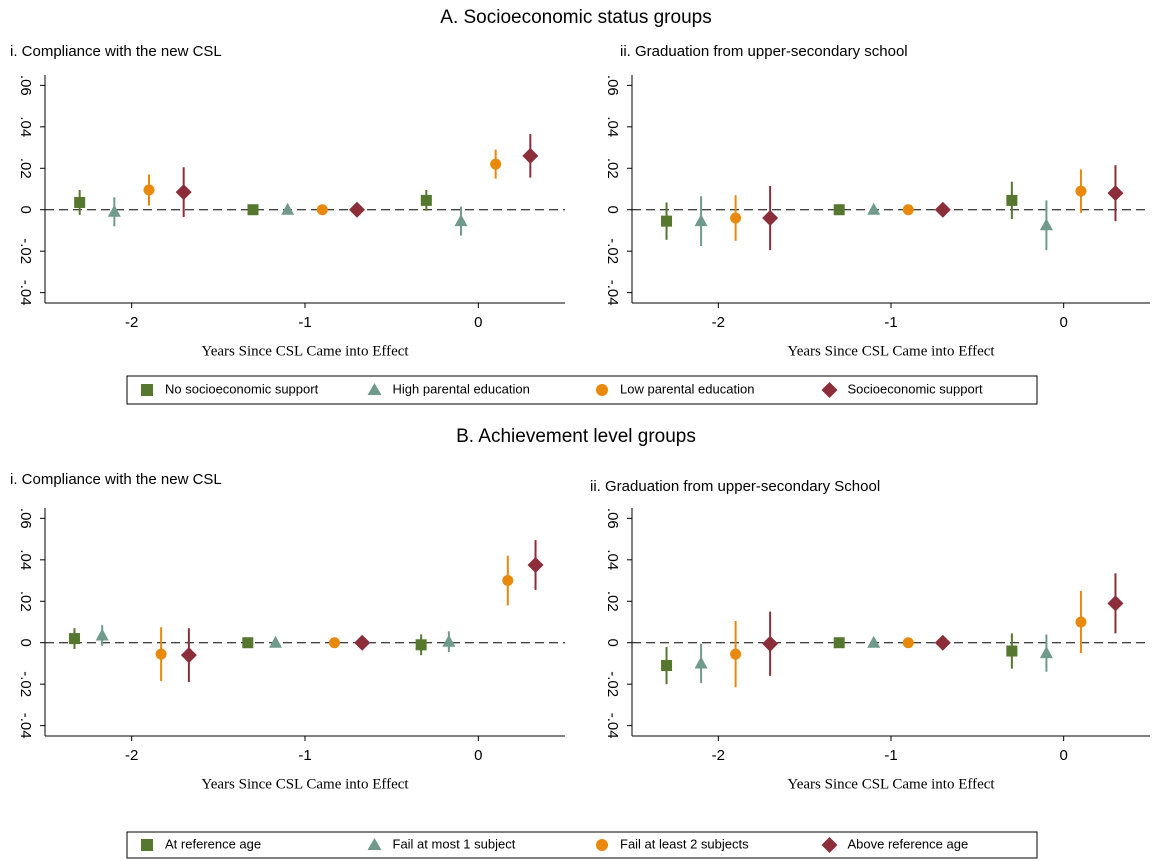 The image size is (1153, 861). What do you see at coordinates (916, 388) in the screenshot?
I see `legend-label: Socioeconomic support` at bounding box center [916, 388].